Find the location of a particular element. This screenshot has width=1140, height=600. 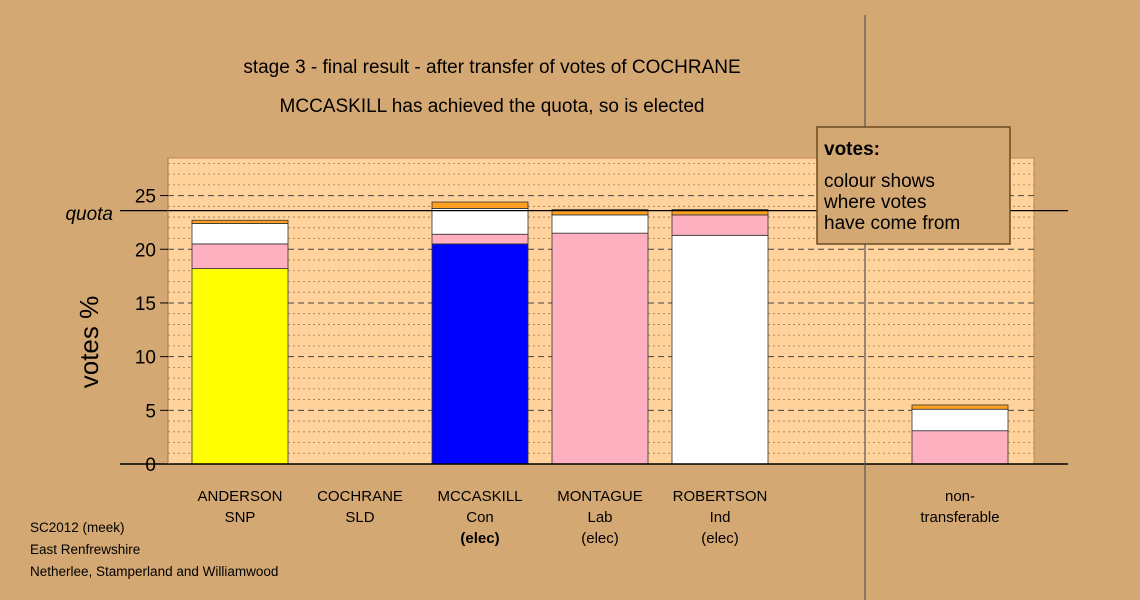

legend-line: have come from is located at coordinates (892, 223).